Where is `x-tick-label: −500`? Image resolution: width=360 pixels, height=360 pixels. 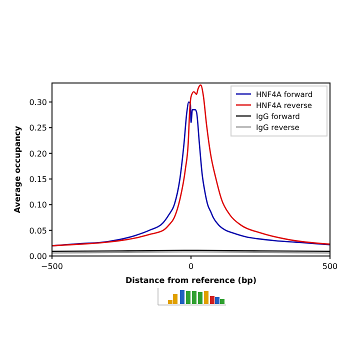
x-tick-label: −500 is located at coordinates (52, 266).